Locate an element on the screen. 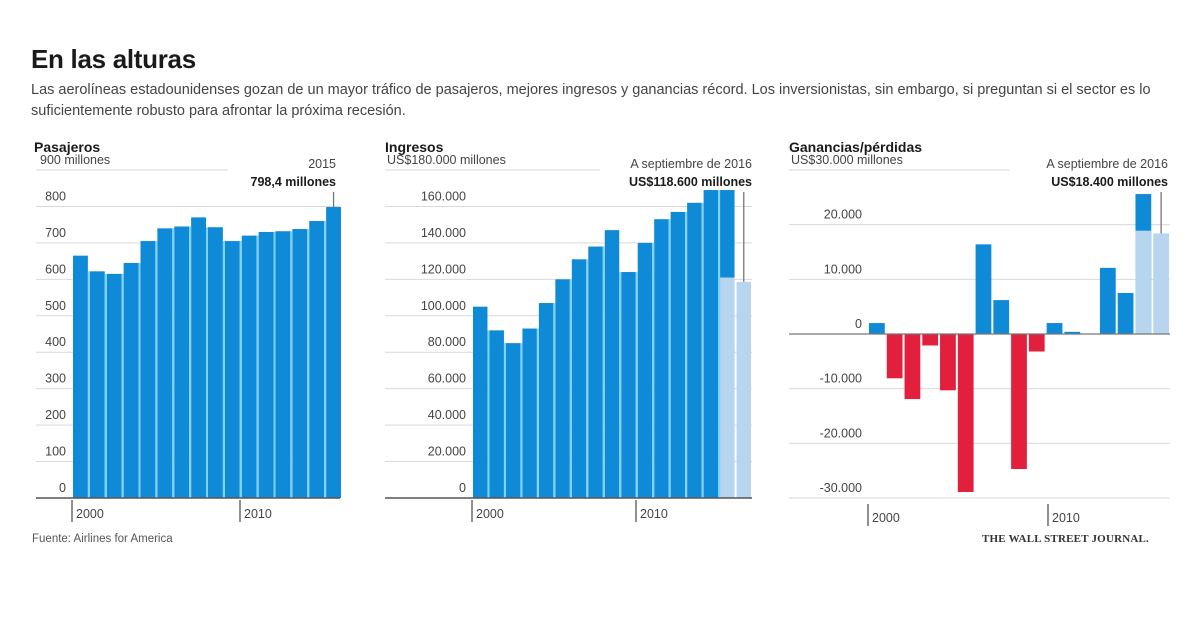  y-tick-label: 140.000 is located at coordinates (443, 233).